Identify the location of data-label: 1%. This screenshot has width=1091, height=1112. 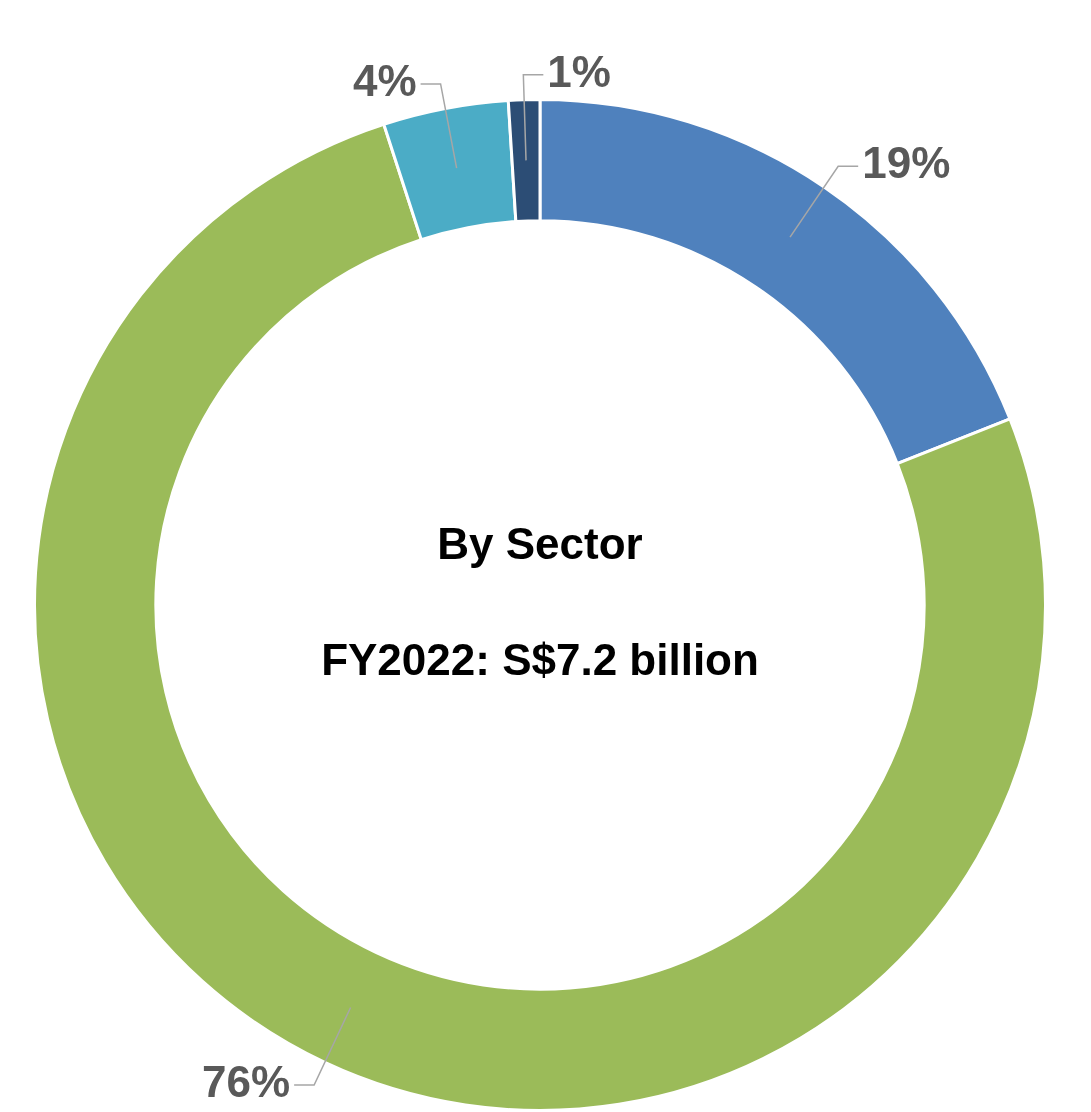
(579, 71).